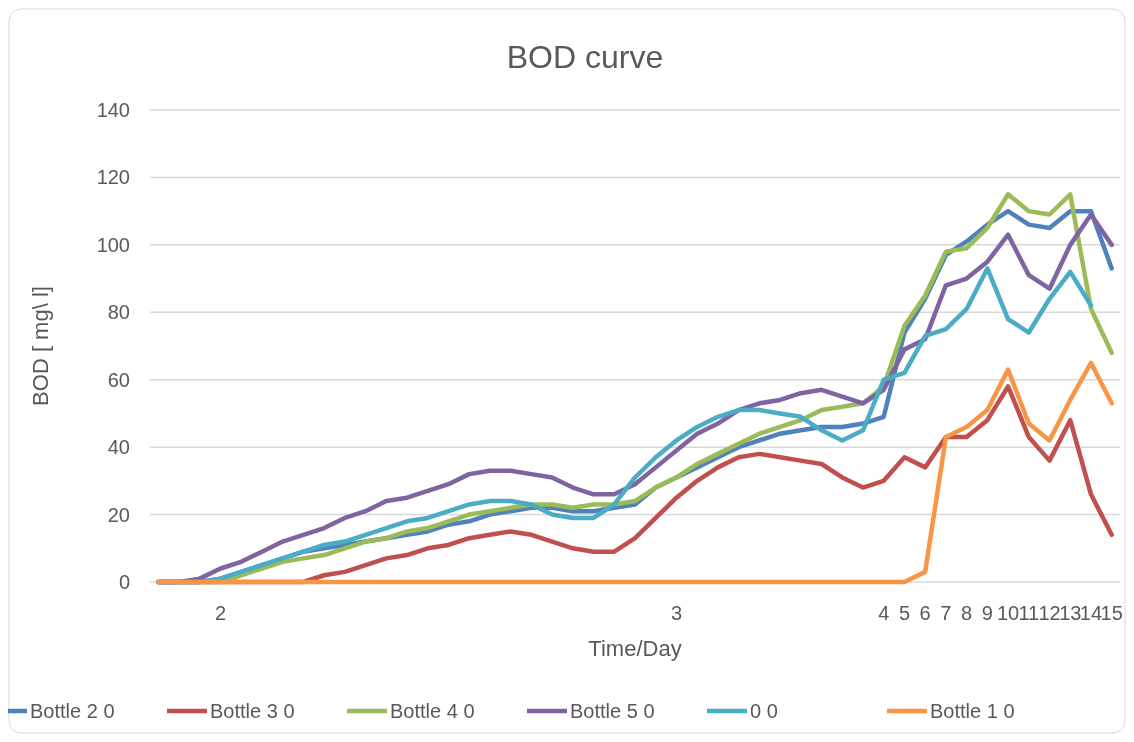 Image resolution: width=1134 pixels, height=742 pixels. I want to click on legend-label: Bottle 5 0, so click(612, 711).